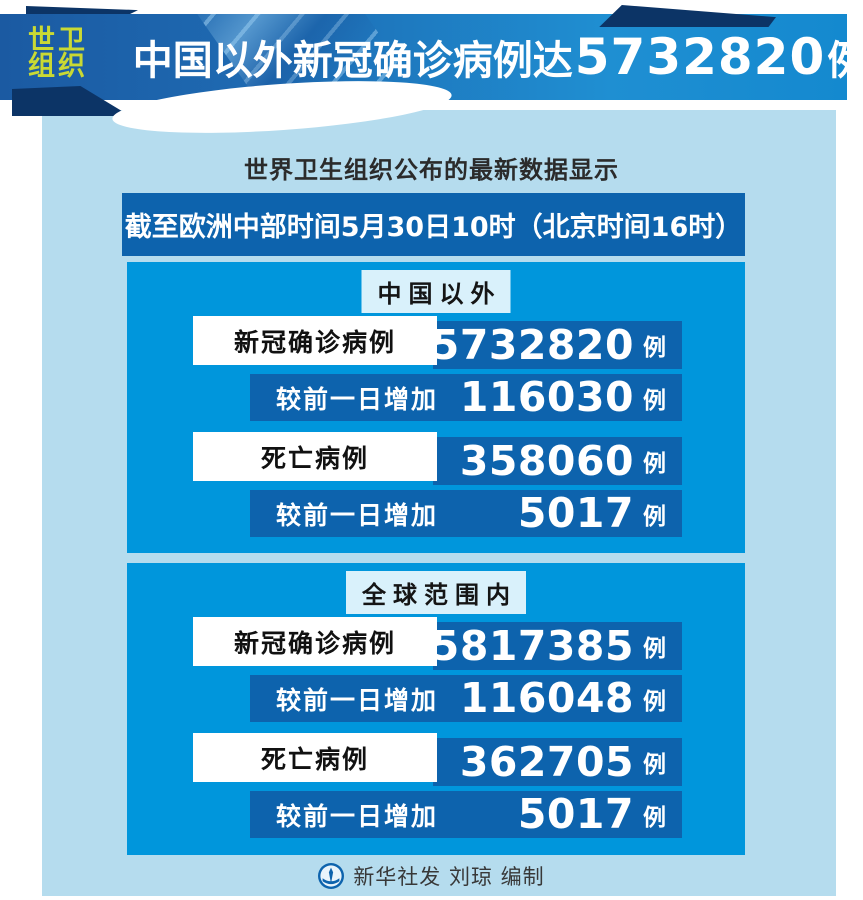 Image resolution: width=863 pixels, height=900 pixels. I want to click on stat-row-daily-increase: 较前一日增加 116030 例, so click(466, 397).